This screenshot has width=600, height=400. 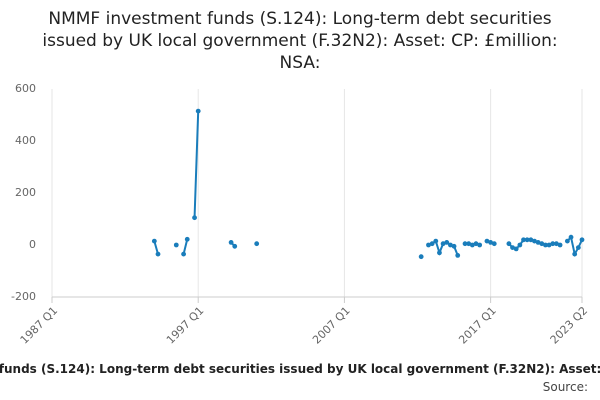 What do you see at coordinates (25, 88) in the screenshot?
I see `y-tick-label: 600` at bounding box center [25, 88].